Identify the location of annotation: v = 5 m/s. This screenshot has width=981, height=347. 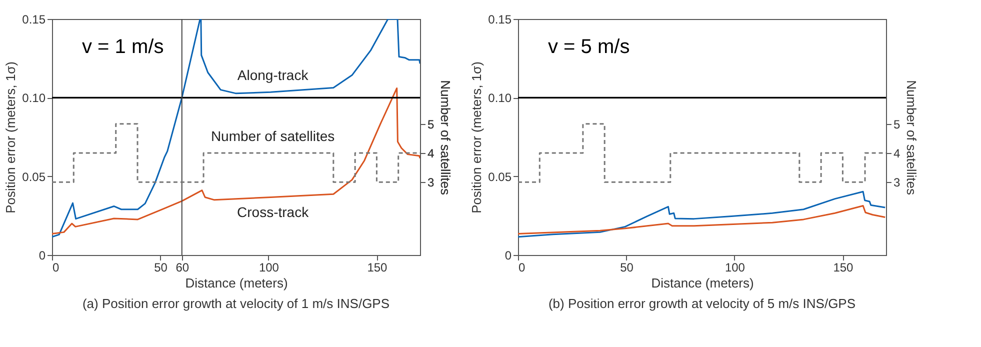
(589, 47).